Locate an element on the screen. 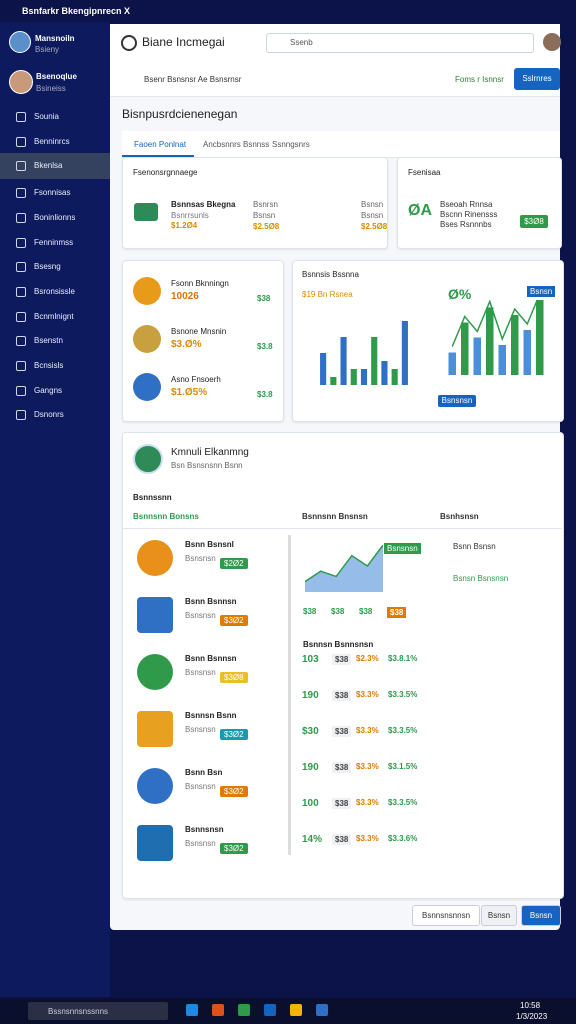 The image size is (576, 1024). tab: Faoen Ponlnat is located at coordinates (160, 144).